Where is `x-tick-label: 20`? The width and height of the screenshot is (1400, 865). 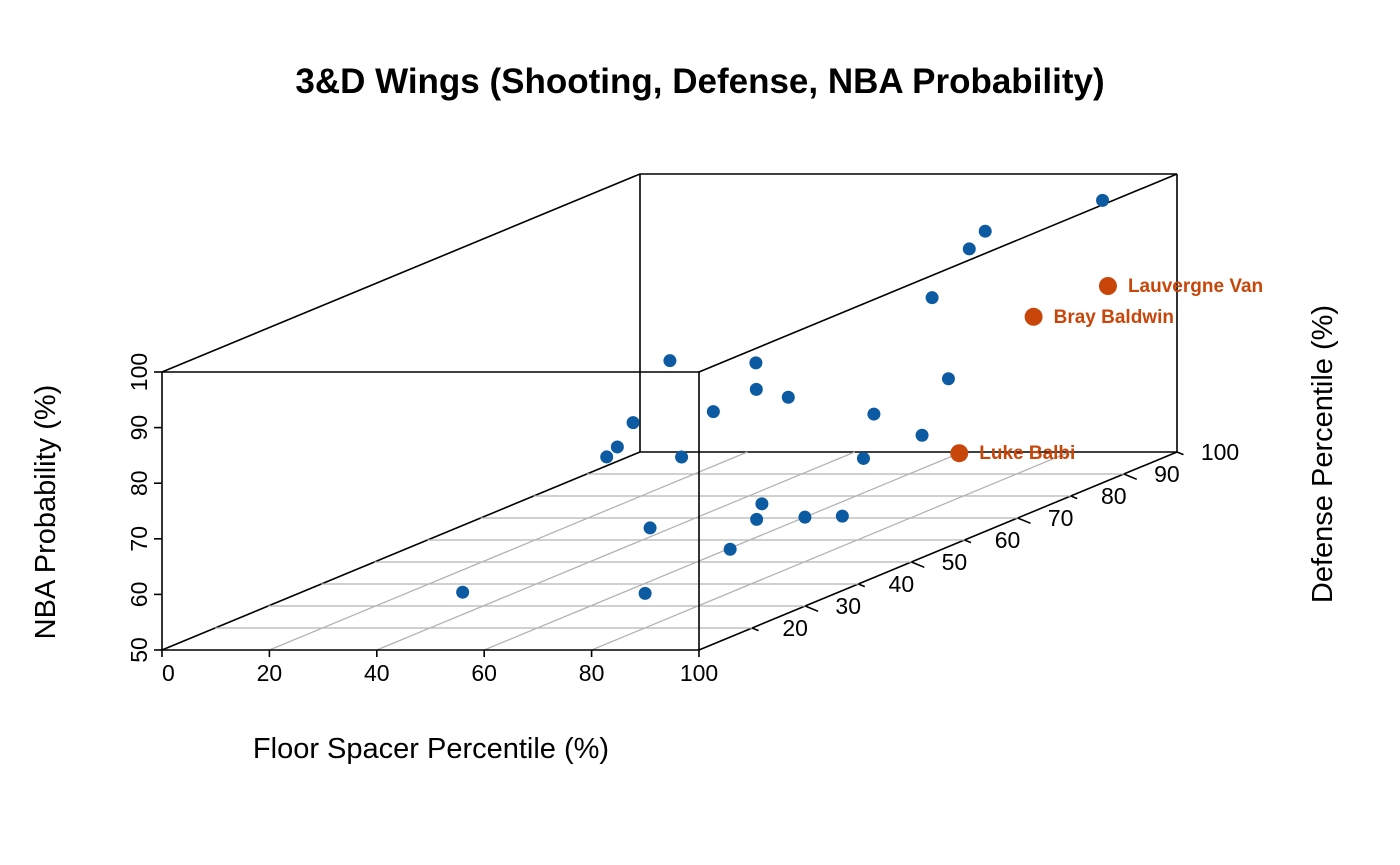 x-tick-label: 20 is located at coordinates (270, 673).